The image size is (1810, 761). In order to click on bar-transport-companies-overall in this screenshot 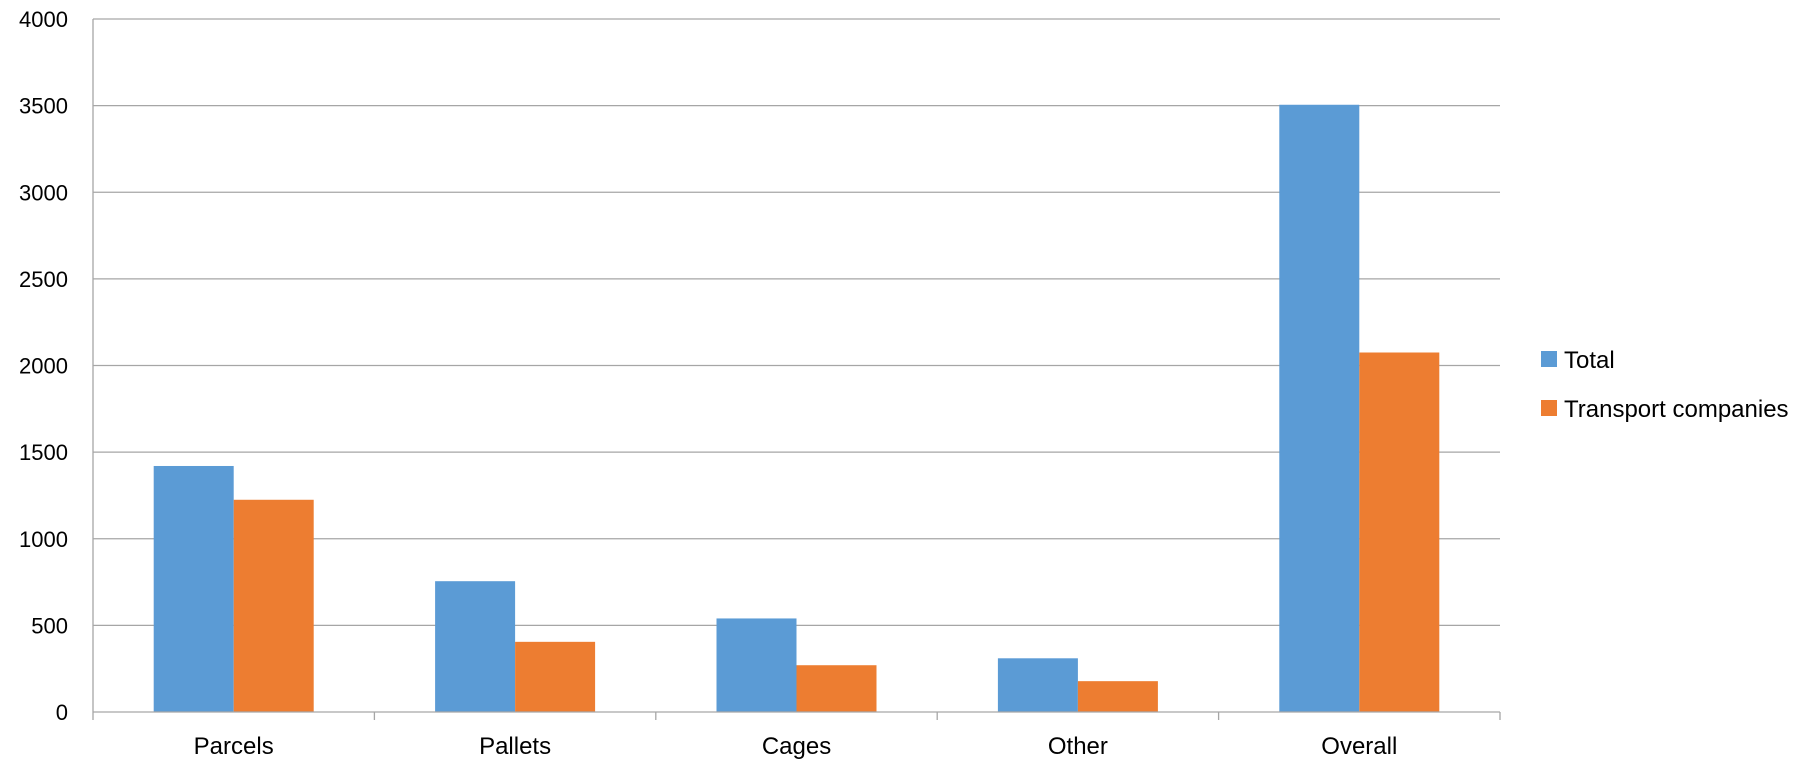, I will do `click(1399, 532)`.